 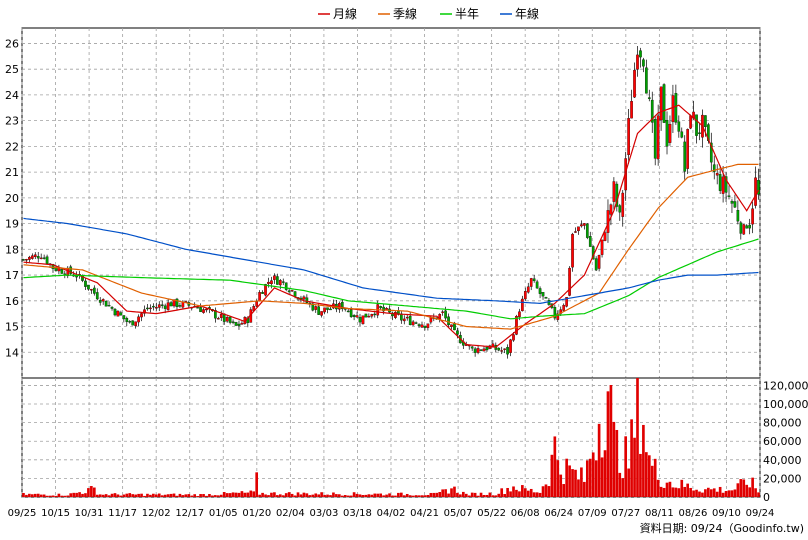 What do you see at coordinates (12, 43) in the screenshot?
I see `price-tick-label: 26` at bounding box center [12, 43].